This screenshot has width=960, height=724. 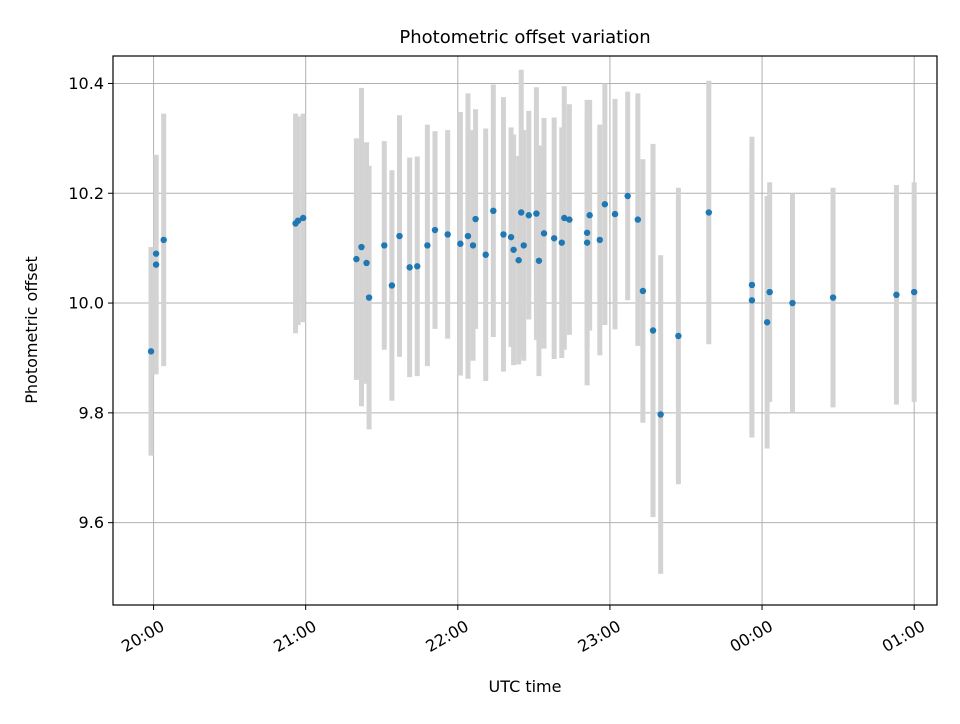 What do you see at coordinates (86, 83) in the screenshot?
I see `y-tick-label: 10.4` at bounding box center [86, 83].